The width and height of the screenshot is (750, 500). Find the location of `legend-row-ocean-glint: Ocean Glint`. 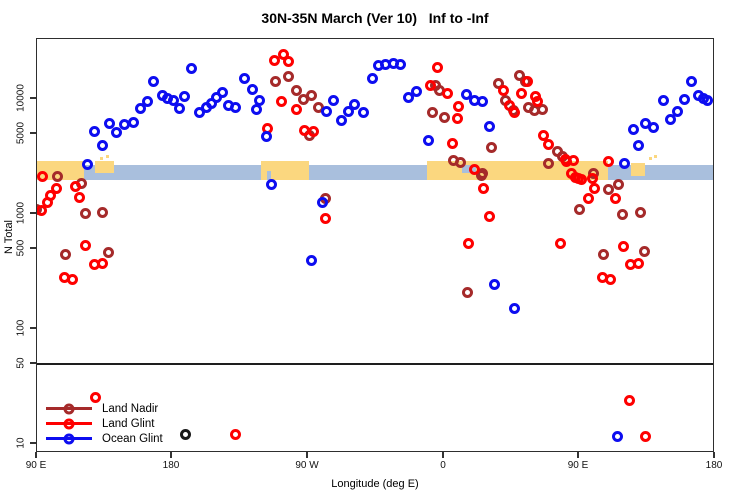

legend-row-ocean-glint: Ocean Glint is located at coordinates (104, 438).